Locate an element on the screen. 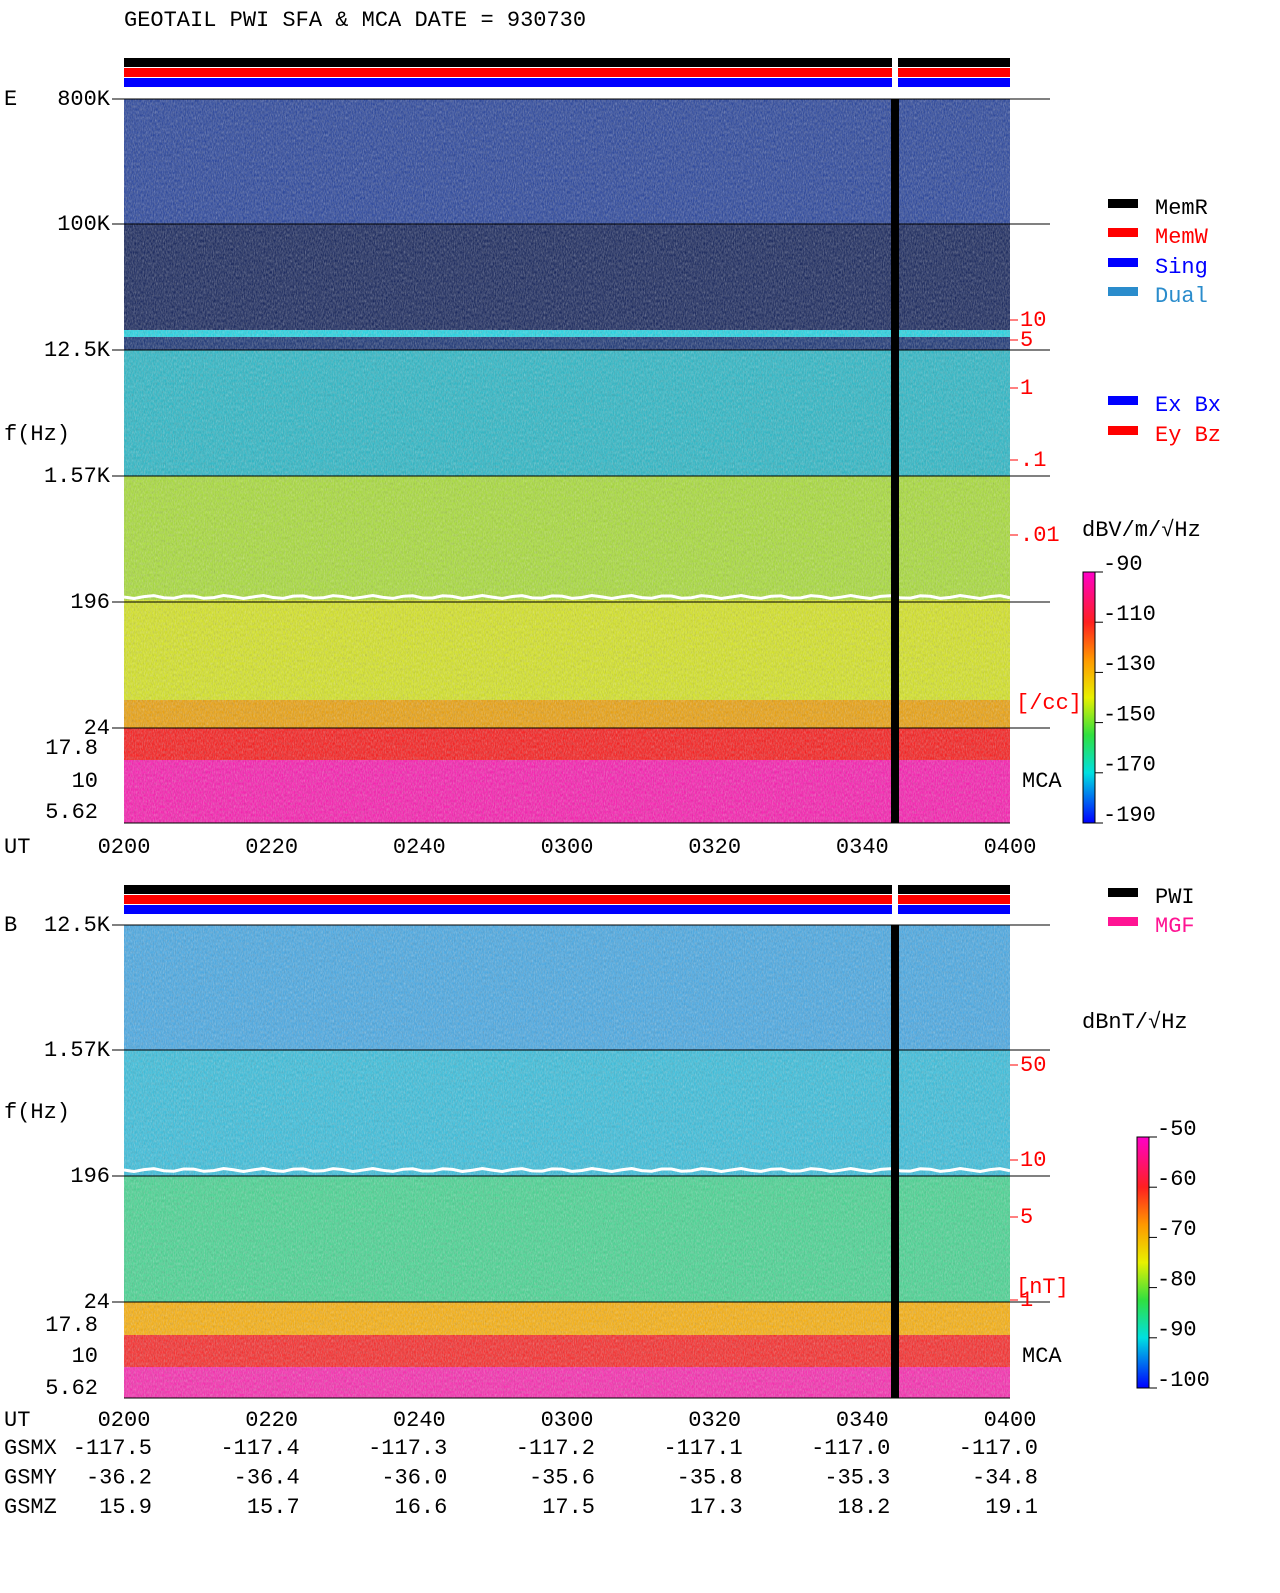 This screenshot has width=1280, height=1593. colorbar-tick-label: -70 is located at coordinates (1177, 1229).